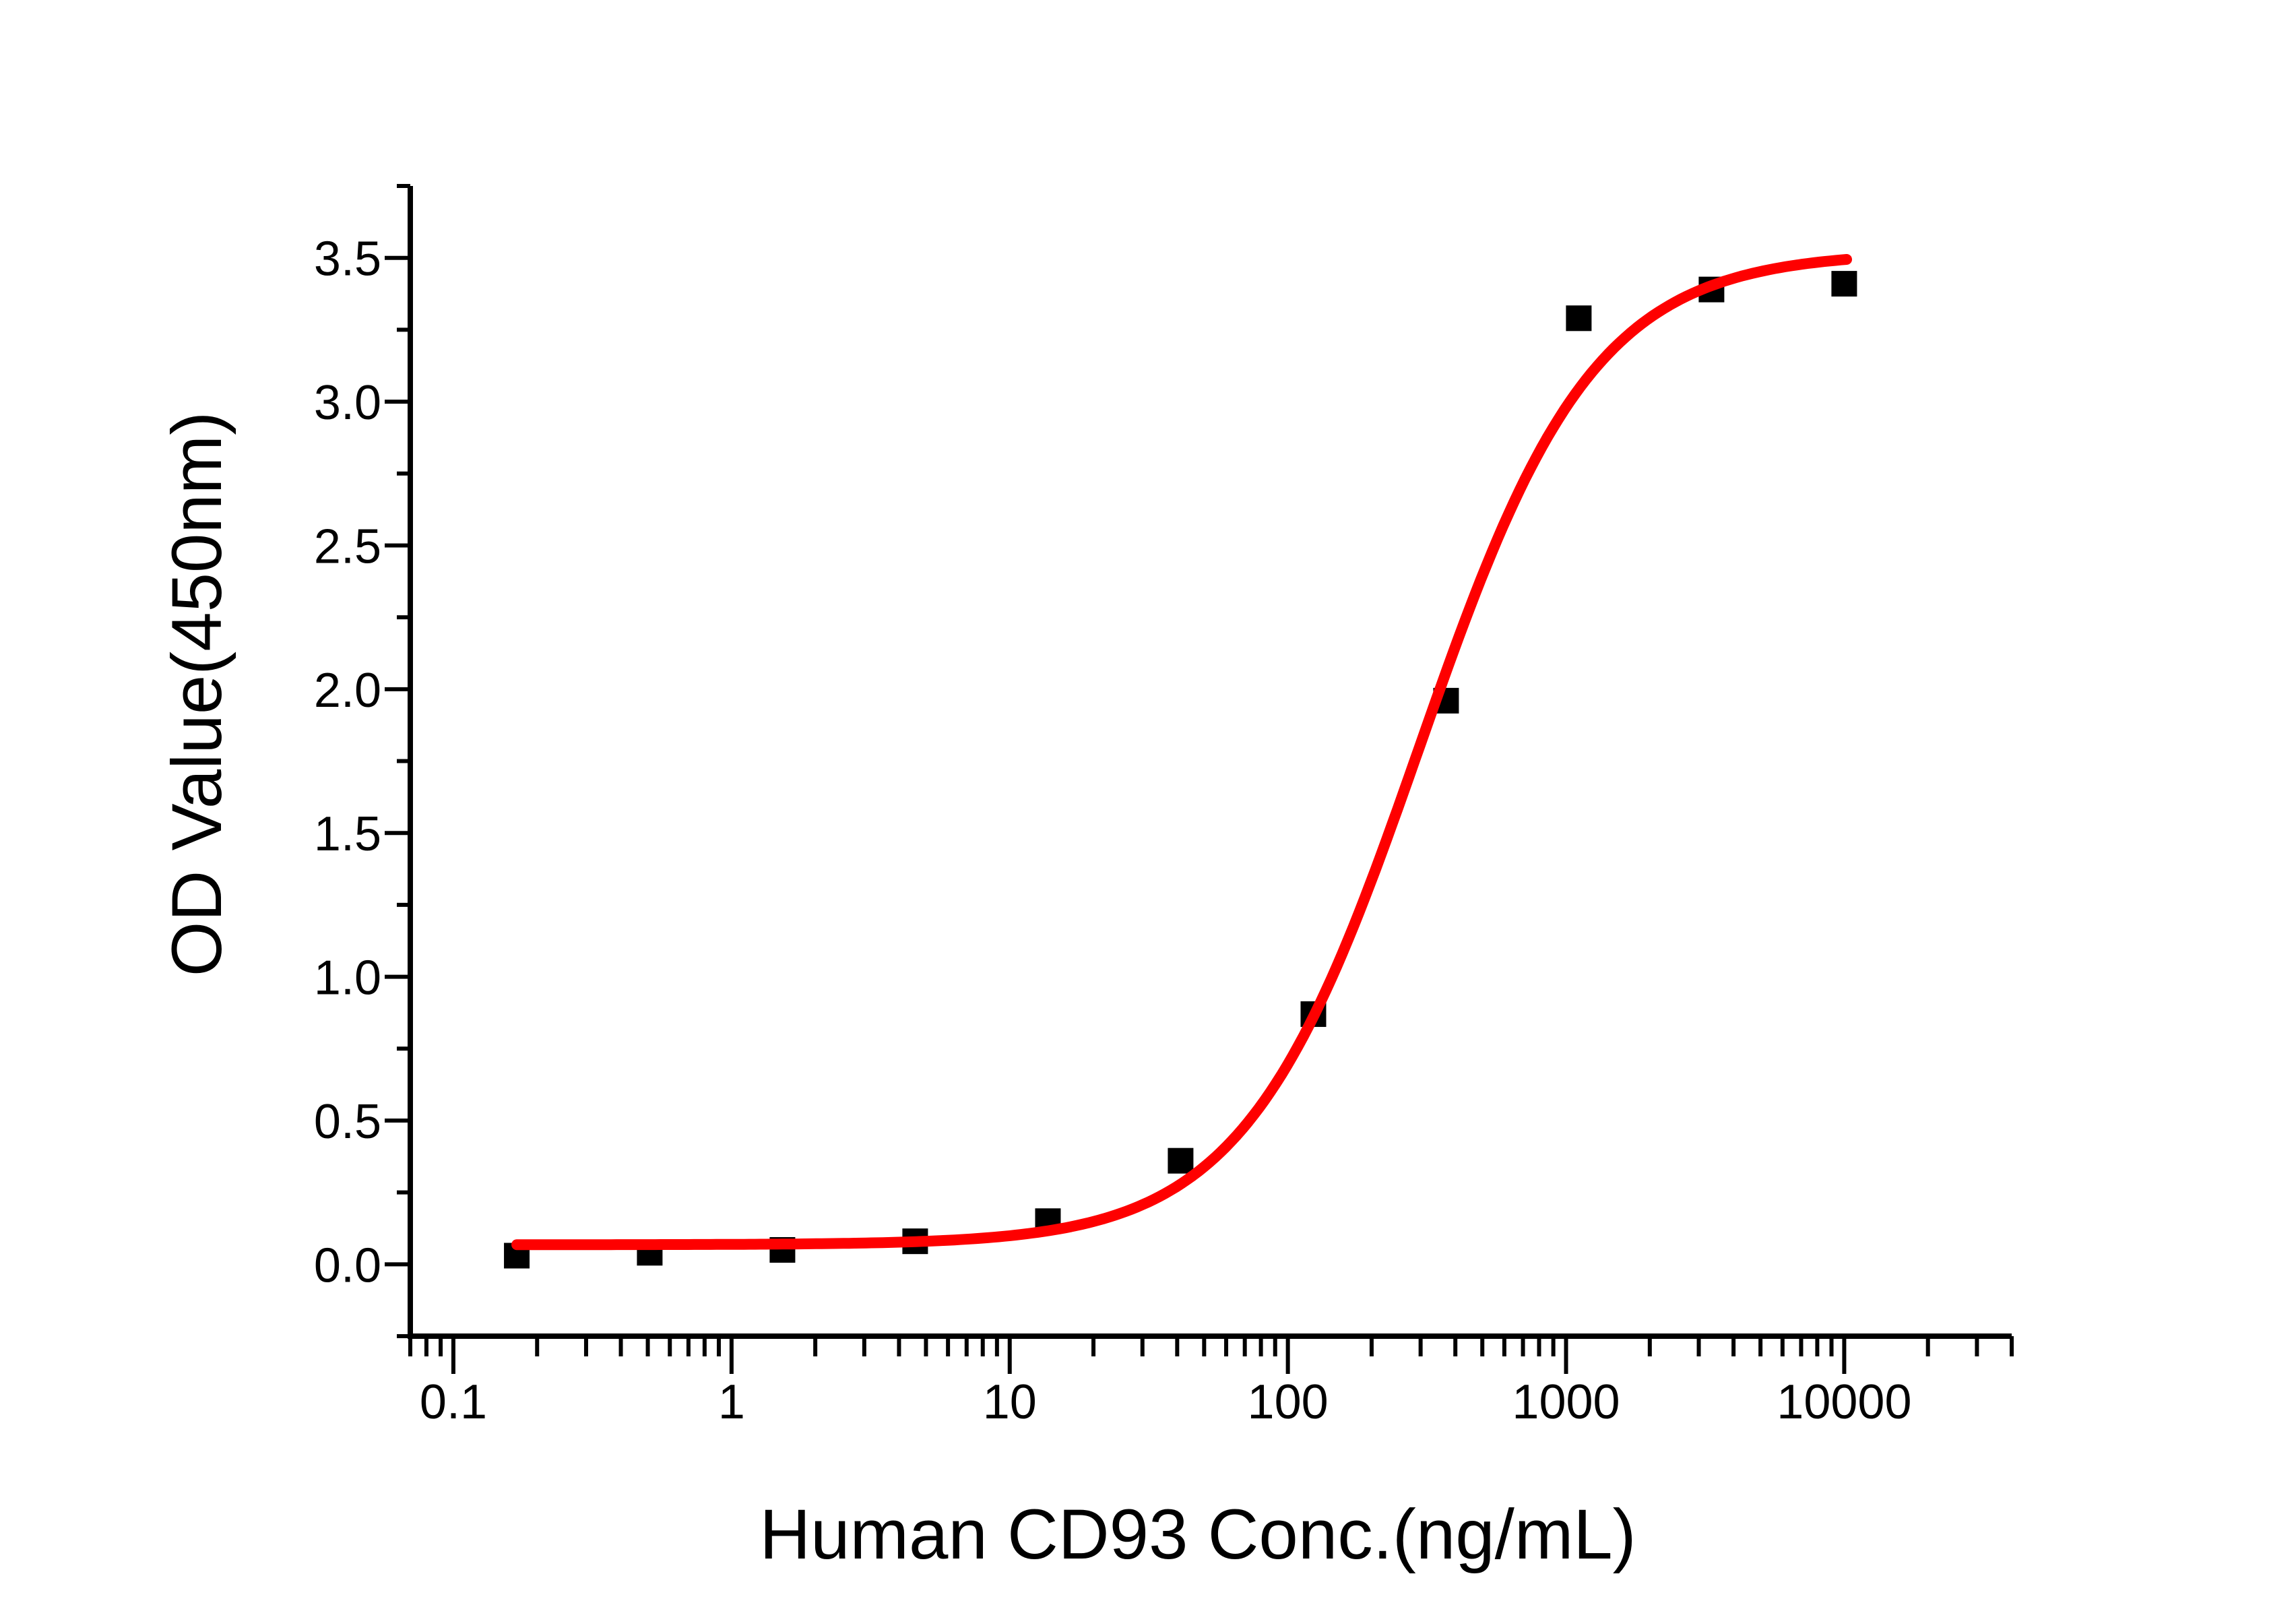 This screenshot has height=1603, width=2296. I want to click on y-tick-label: 2.0, so click(347, 691).